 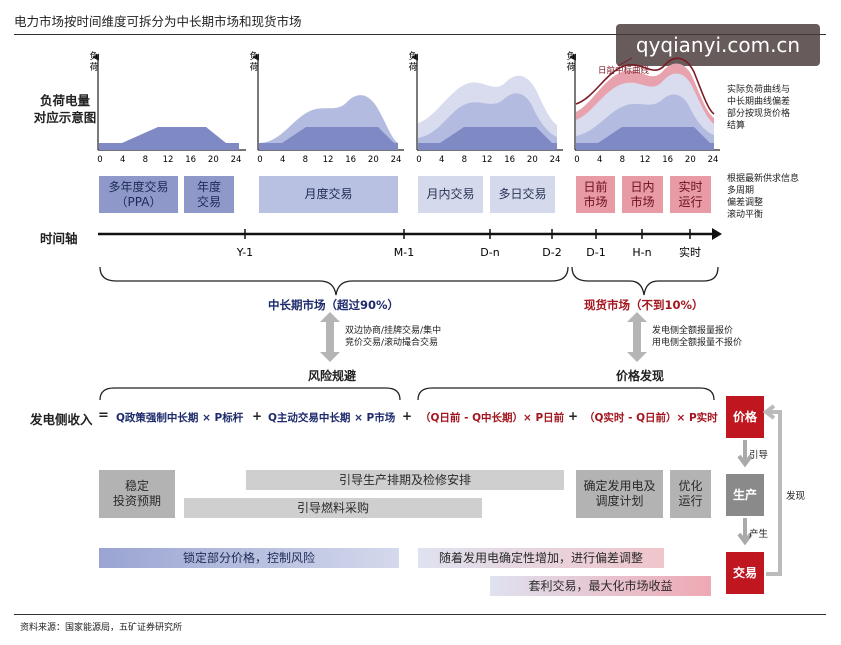 What do you see at coordinates (619, 494) in the screenshot?
I see `box-confirm-plan: 确定发用电及 调度计划` at bounding box center [619, 494].